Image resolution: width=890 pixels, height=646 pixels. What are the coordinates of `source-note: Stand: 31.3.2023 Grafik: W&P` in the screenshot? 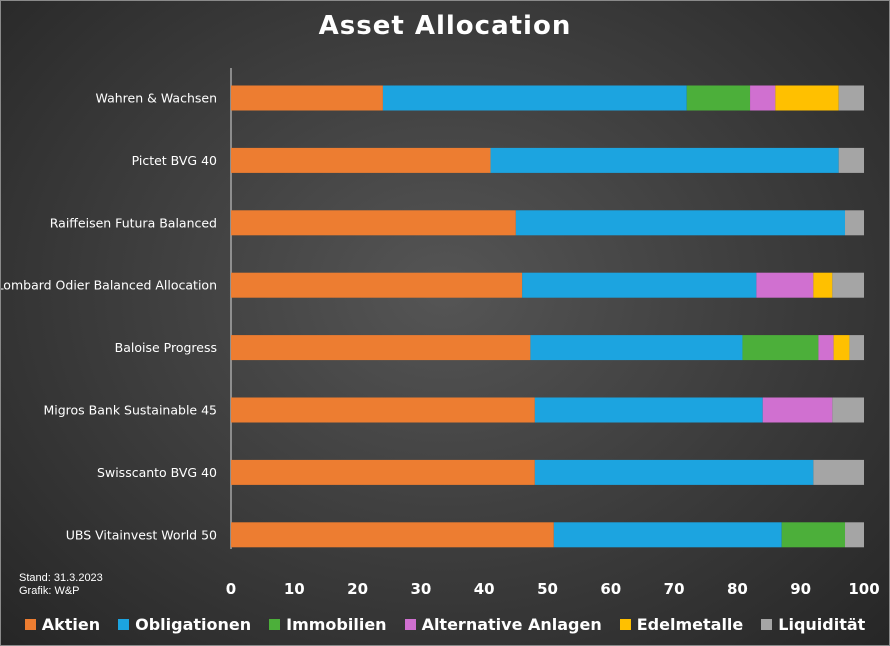 It's located at (61, 585).